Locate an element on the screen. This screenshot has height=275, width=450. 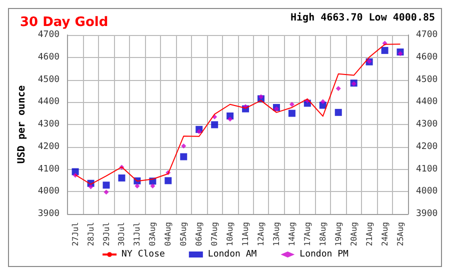
y-tick-label: 3900 is located at coordinates (49, 214).